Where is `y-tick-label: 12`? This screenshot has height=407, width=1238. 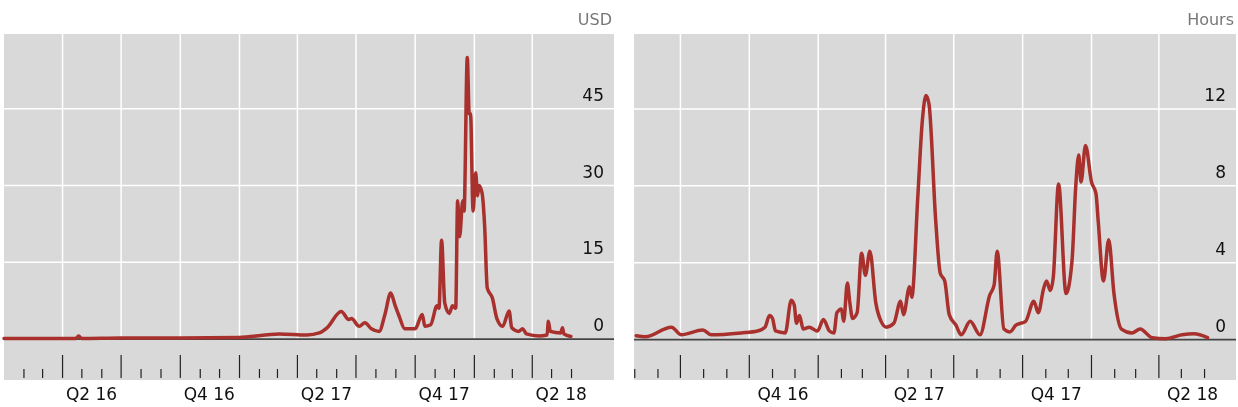
y-tick-label: 12 is located at coordinates (1215, 94).